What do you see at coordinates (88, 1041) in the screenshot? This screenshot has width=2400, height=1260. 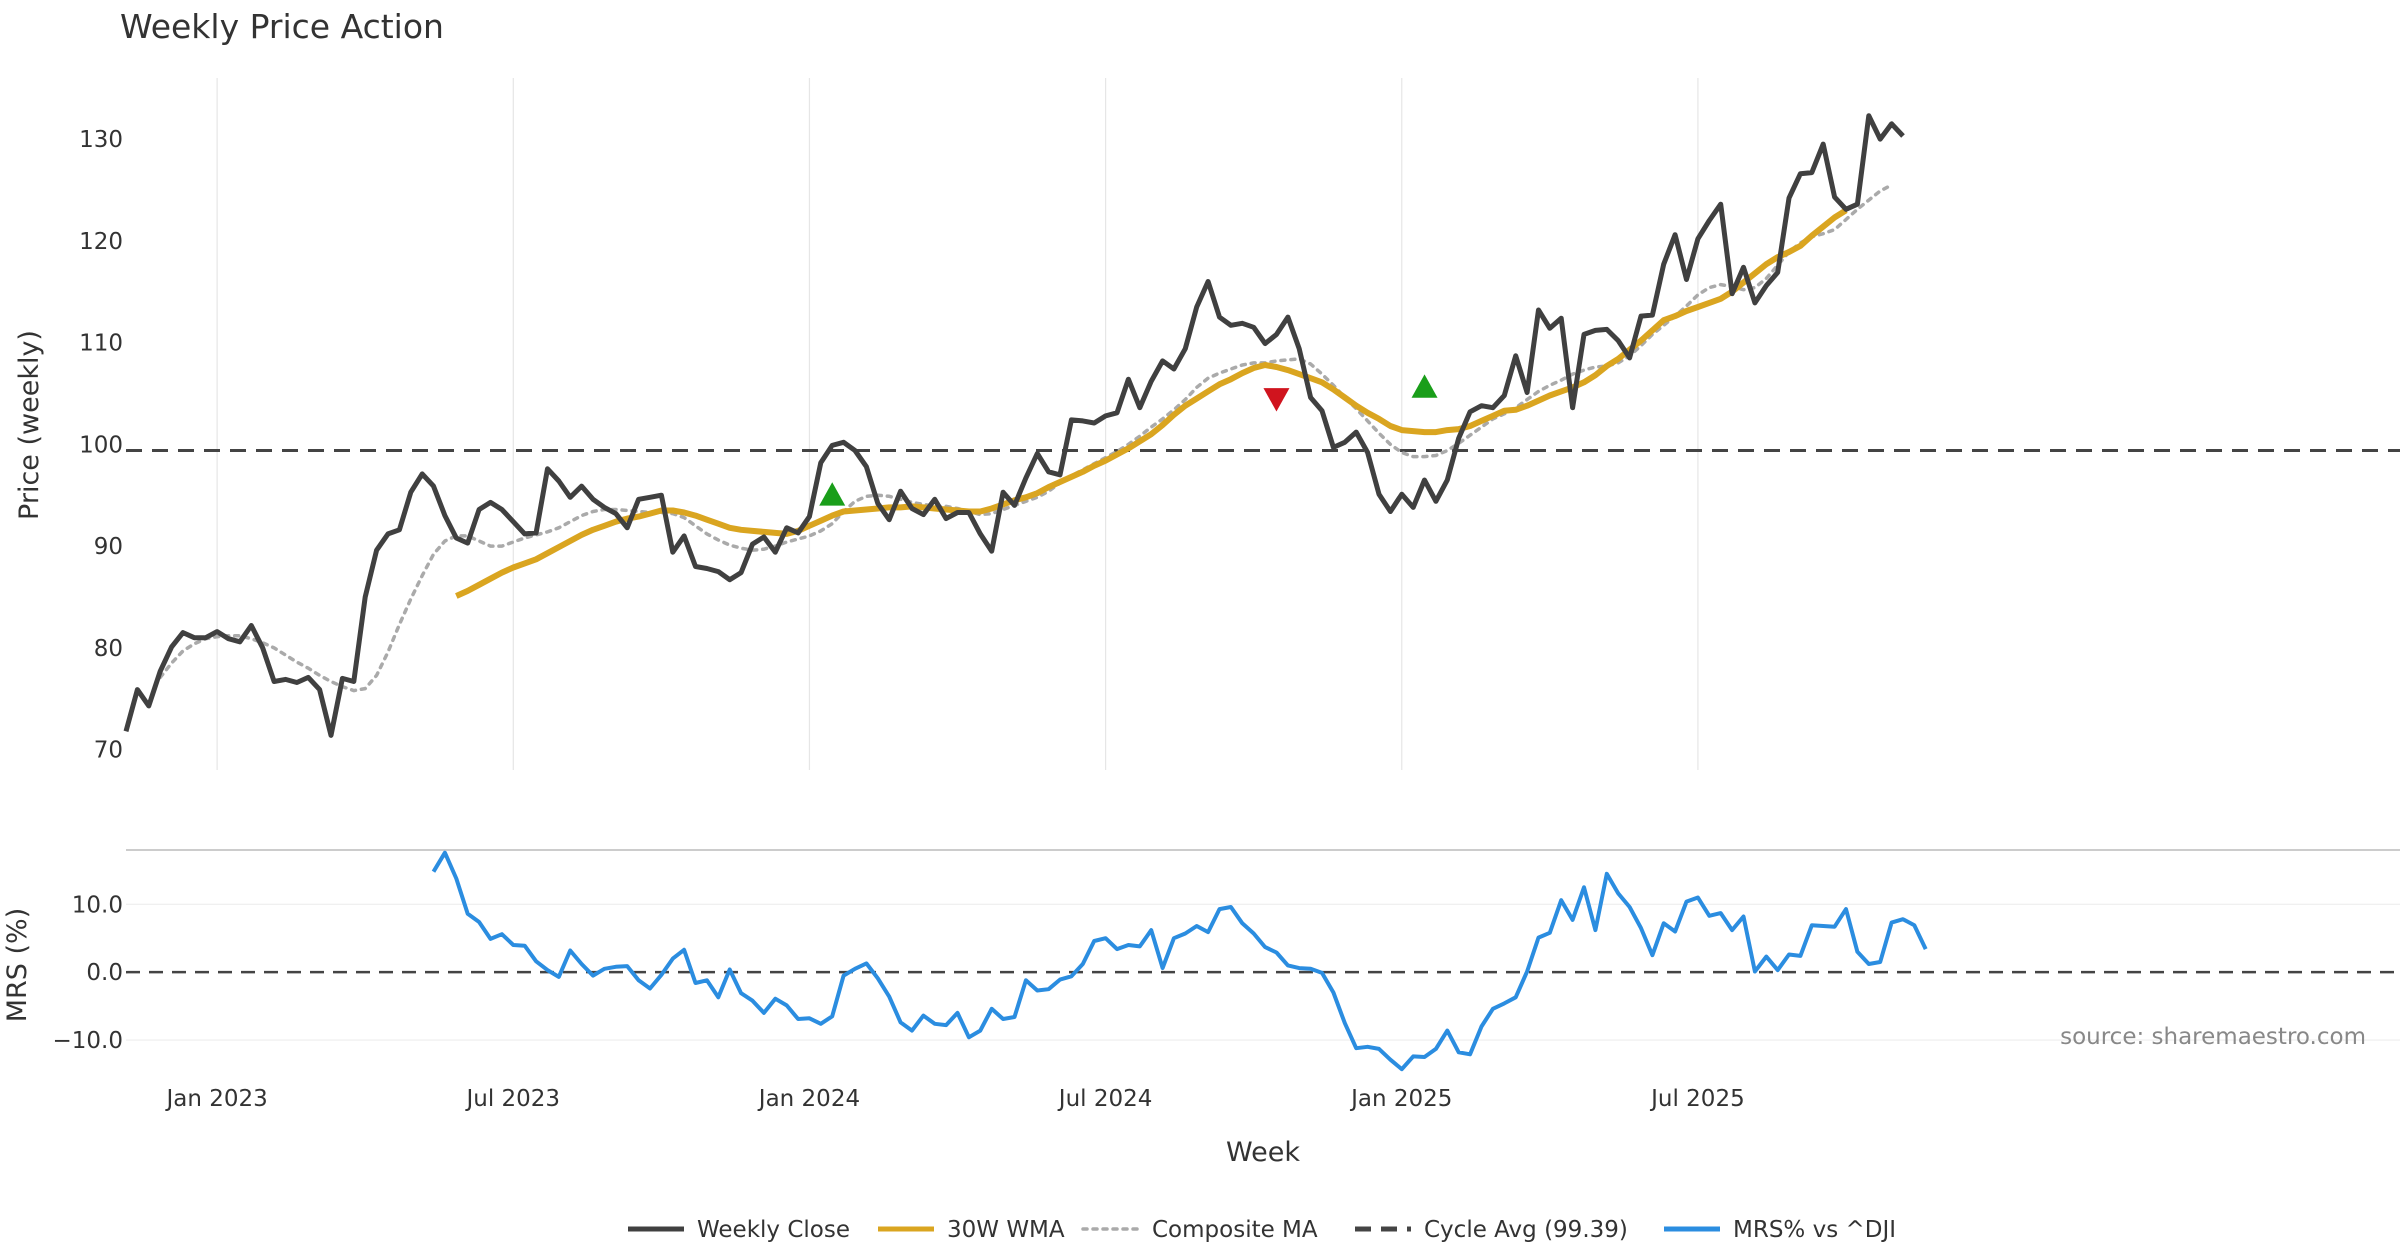 I see `mrs-y-tick-label: −10.0` at bounding box center [88, 1041].